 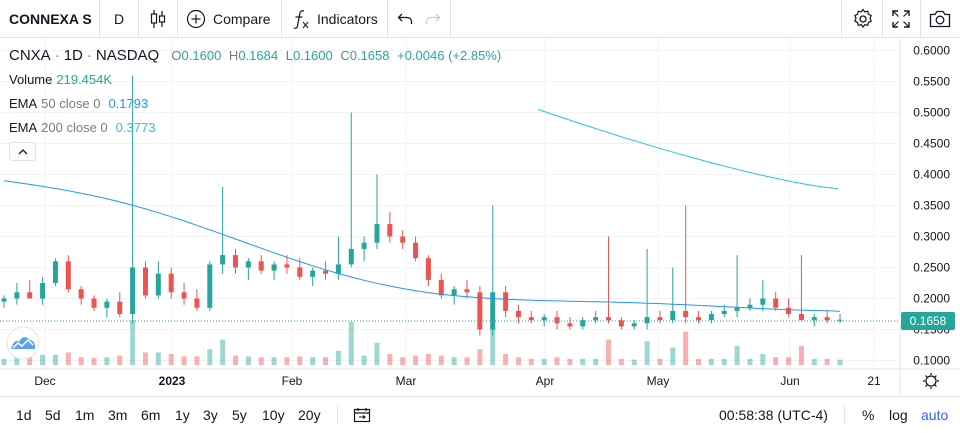 I want to click on legend-l-label: L, so click(x=289, y=55).